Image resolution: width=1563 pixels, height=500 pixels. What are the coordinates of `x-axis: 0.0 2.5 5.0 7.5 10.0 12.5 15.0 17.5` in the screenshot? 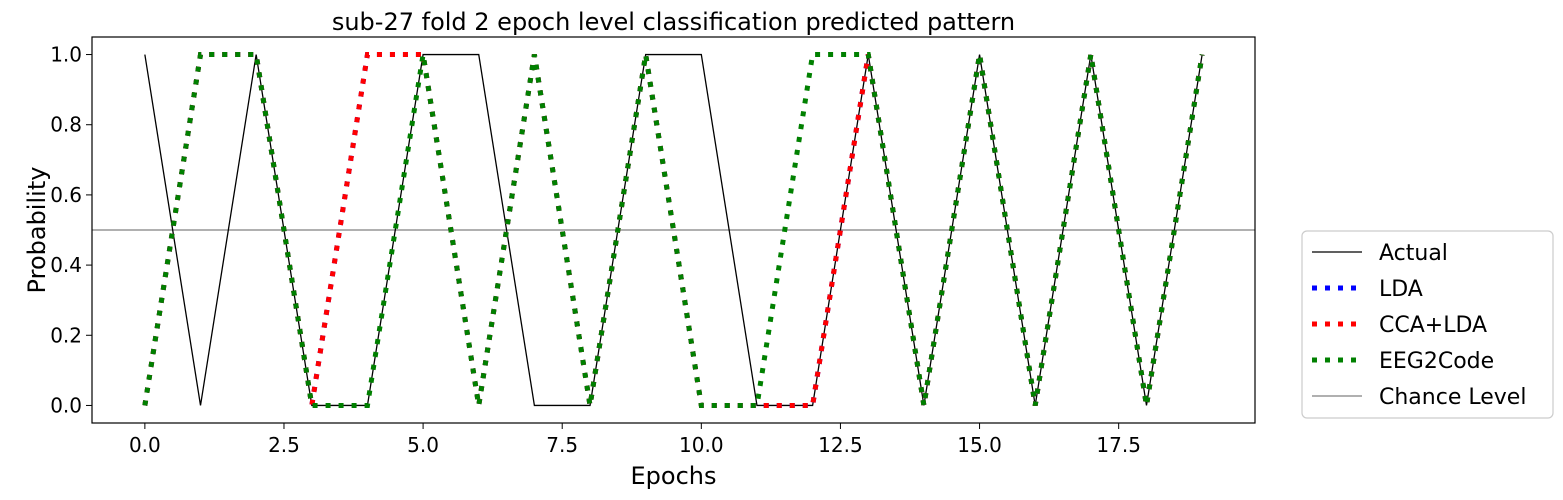 It's located at (635, 440).